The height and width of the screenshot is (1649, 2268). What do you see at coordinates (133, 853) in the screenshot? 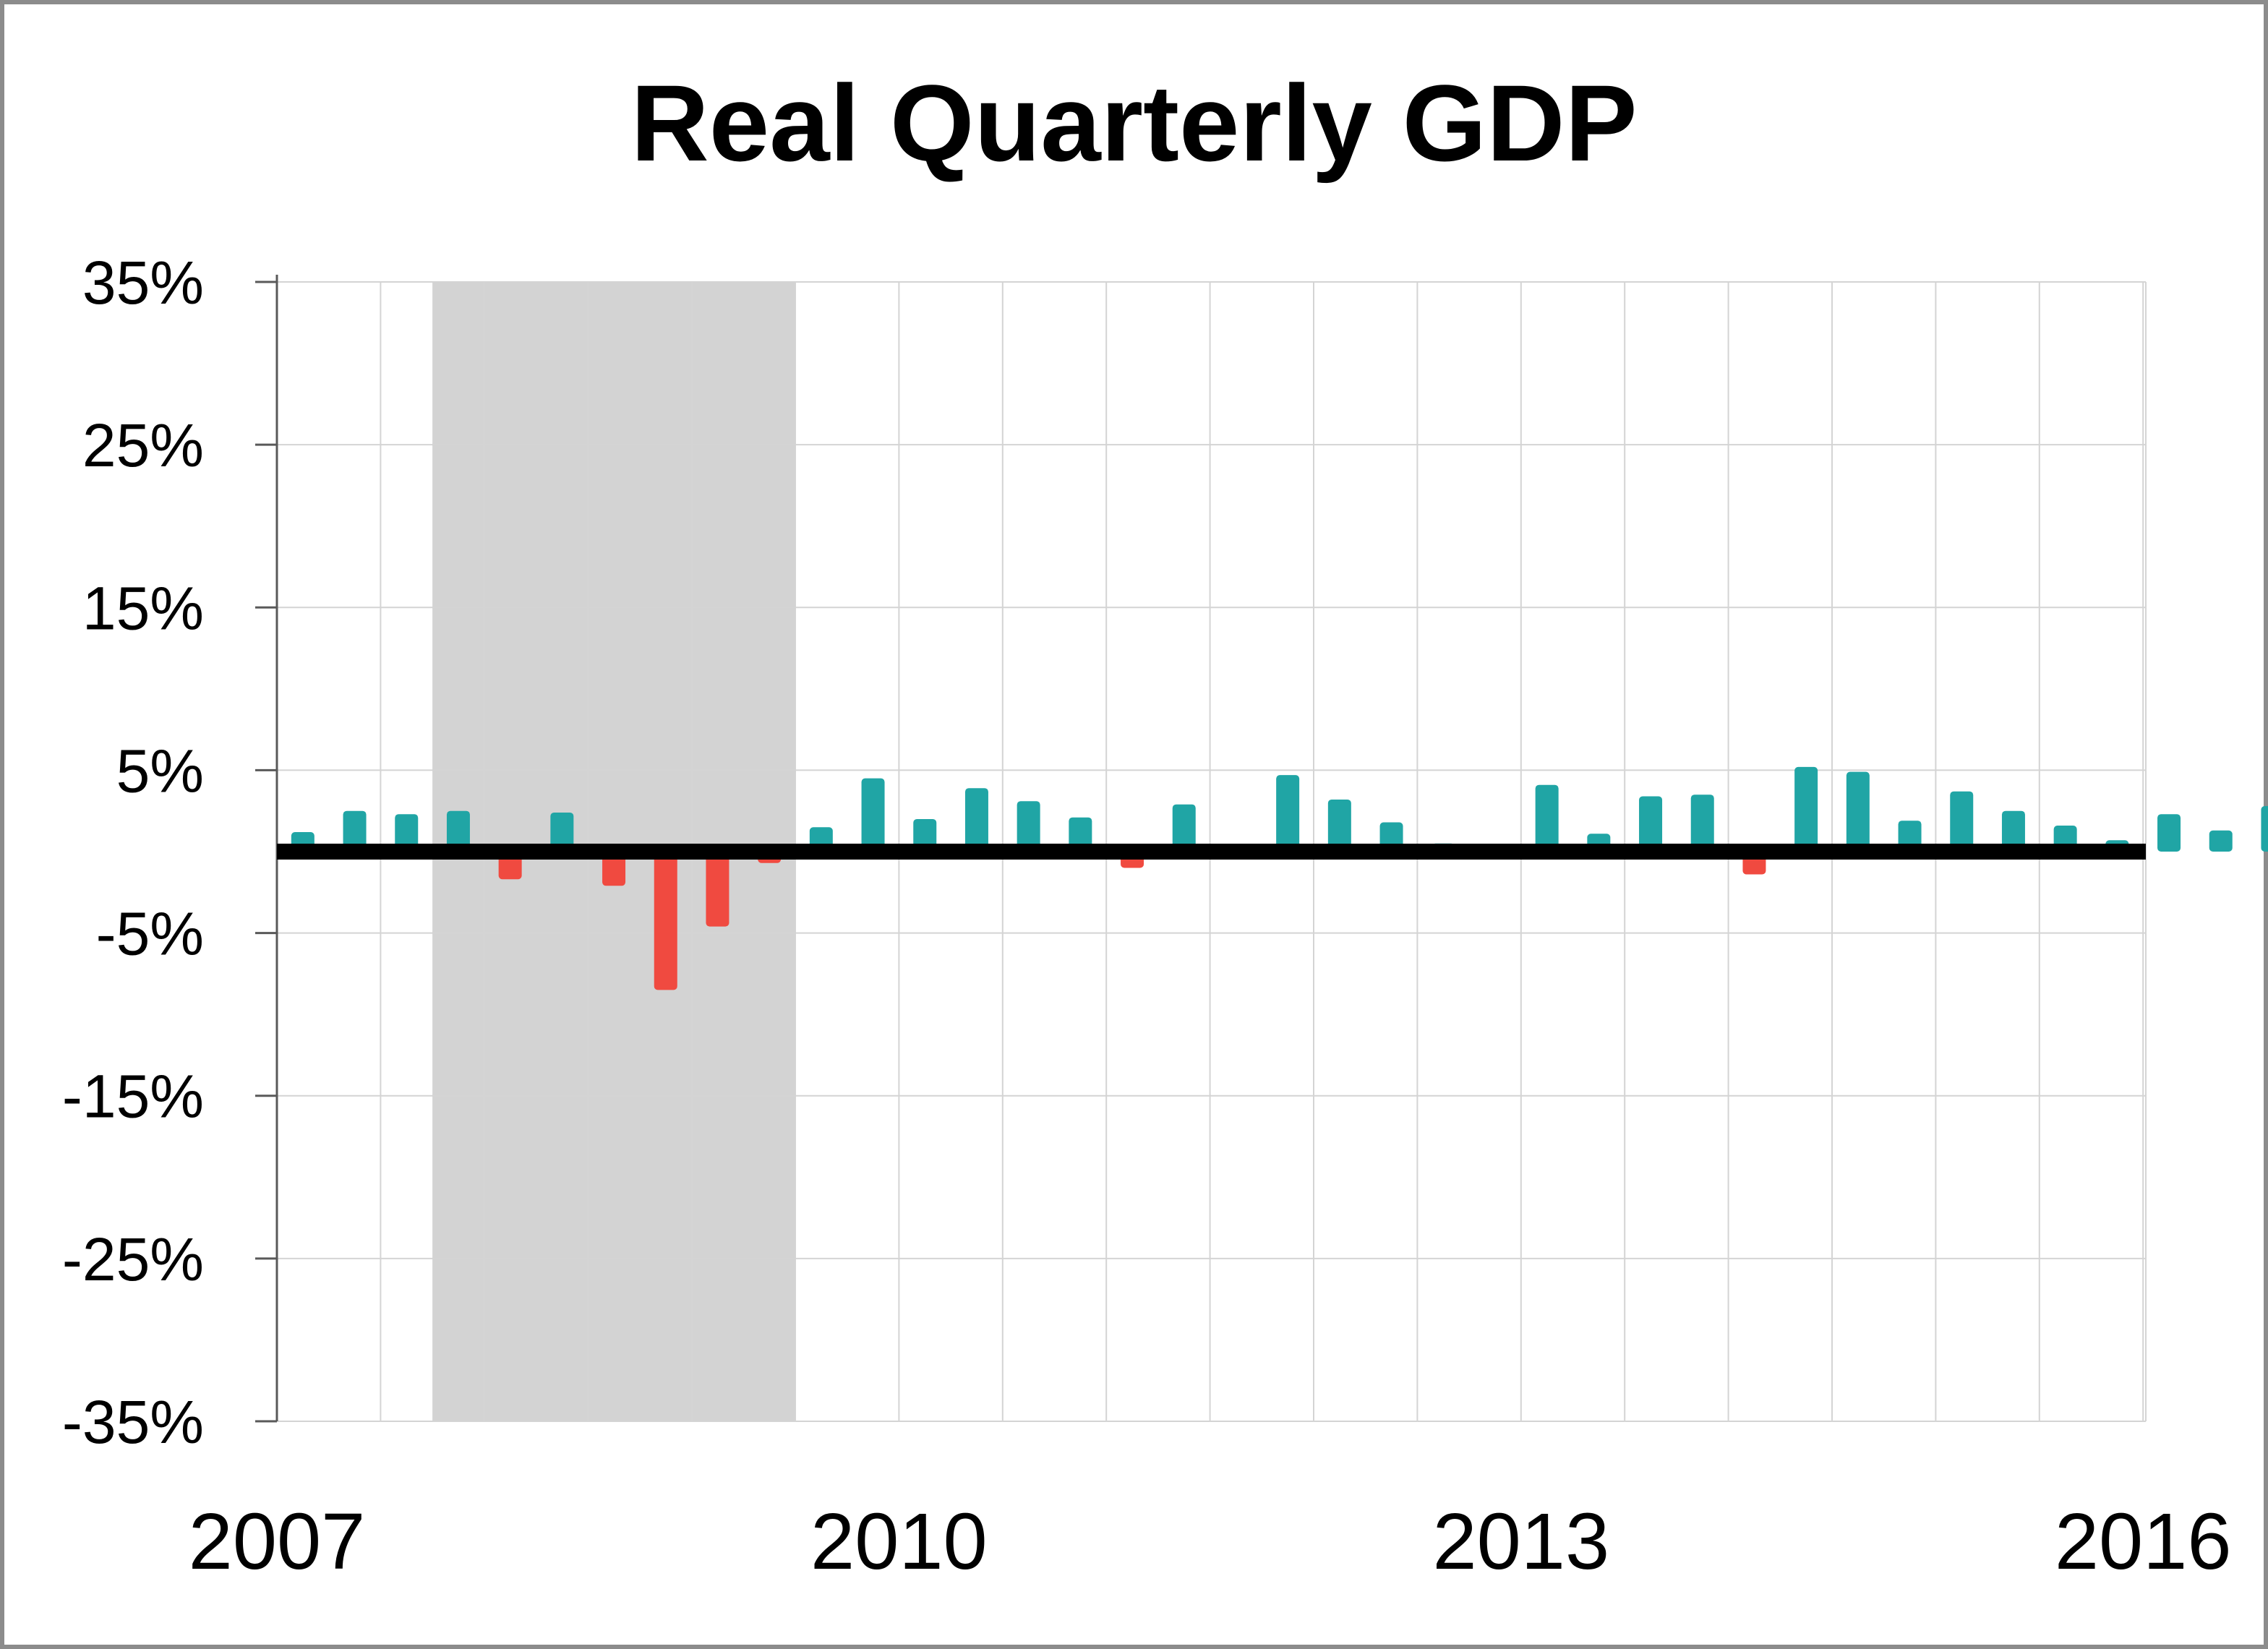
I see `y-tick-labels: 35% 25% 15% 5% -5% -15% -25% -35%` at bounding box center [133, 853].